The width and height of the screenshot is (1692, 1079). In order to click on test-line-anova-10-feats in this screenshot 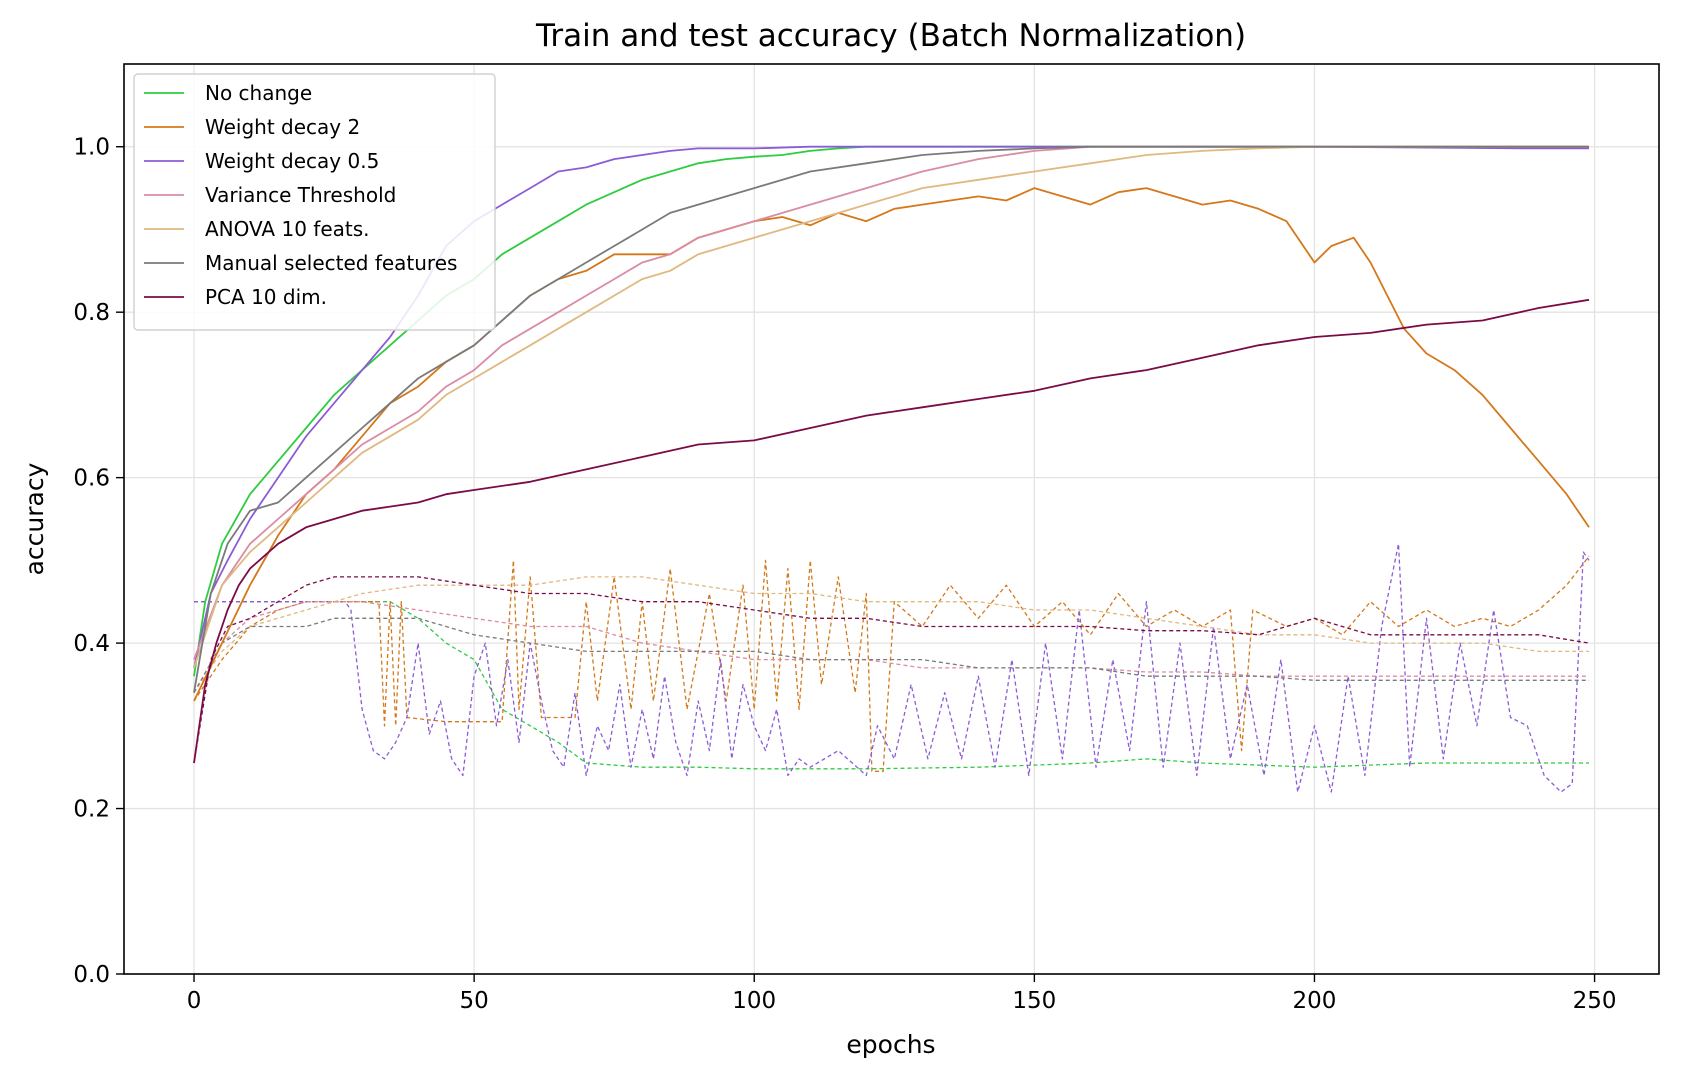, I will do `click(891, 635)`.